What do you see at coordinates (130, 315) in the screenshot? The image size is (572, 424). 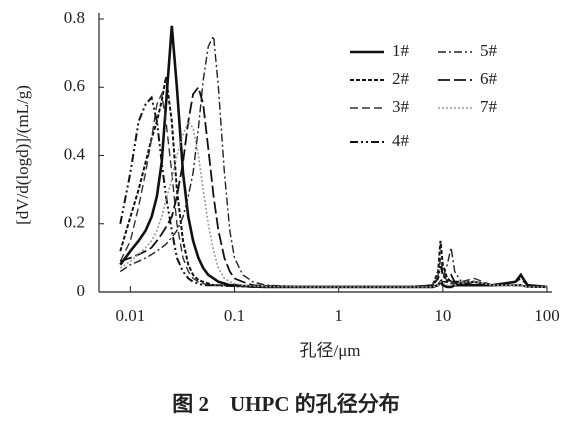 I see `x-tick-label: 0.01` at bounding box center [130, 315].